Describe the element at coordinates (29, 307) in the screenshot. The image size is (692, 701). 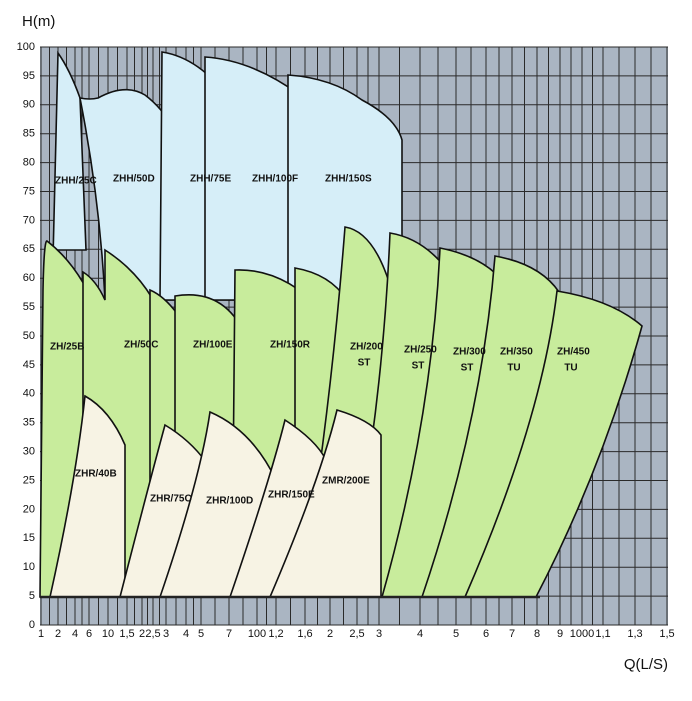
I see `y-tick-label: 55` at that location.